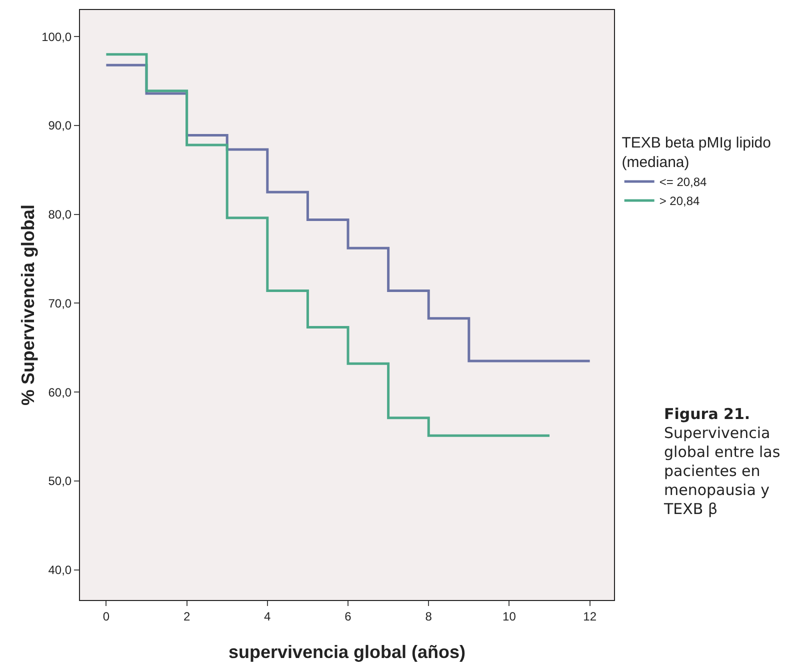  I want to click on legend-label: <= 20,84, so click(683, 182).